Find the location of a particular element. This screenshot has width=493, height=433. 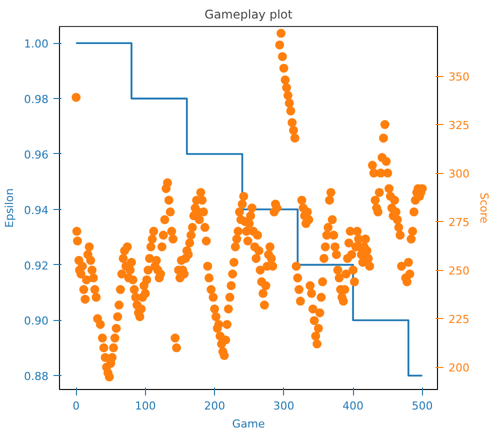

x-tick-label: 400 is located at coordinates (353, 406).